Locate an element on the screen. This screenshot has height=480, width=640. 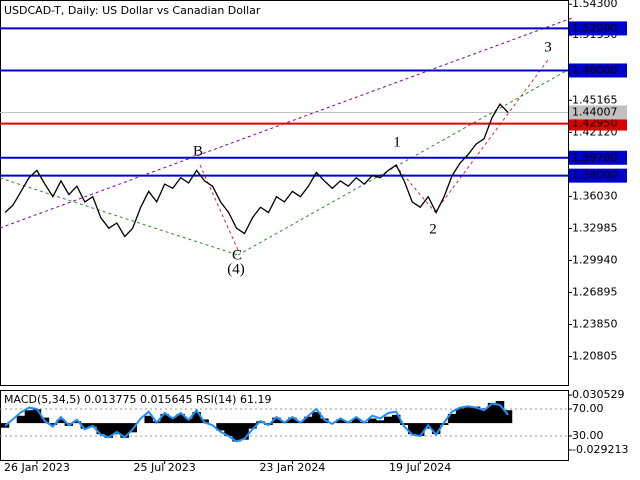
wave-label: C is located at coordinates (237, 255).